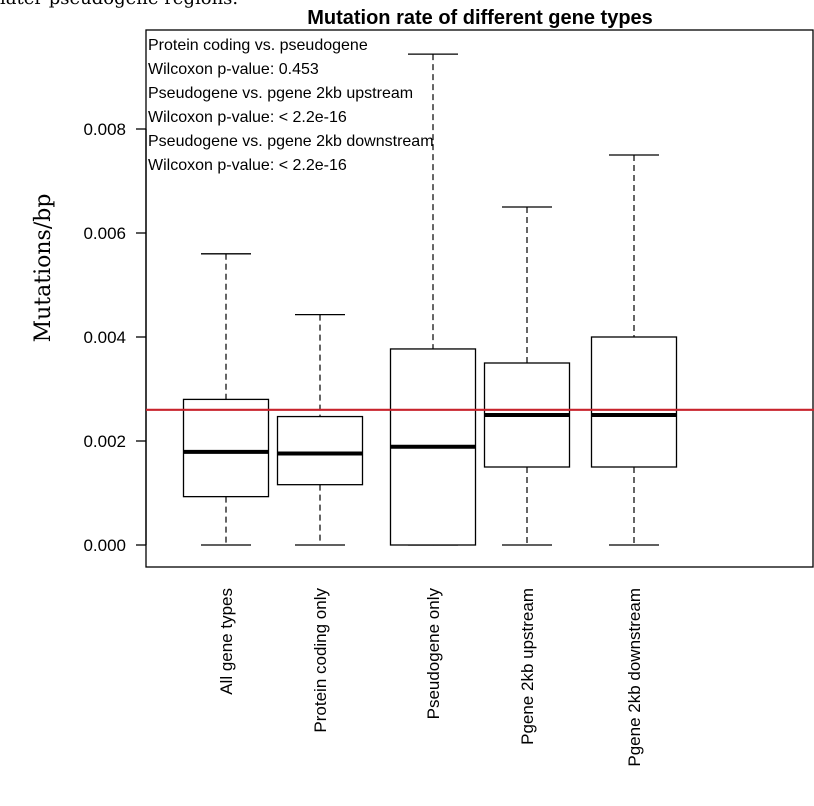  Describe the element at coordinates (233, 69) in the screenshot. I see `annotation-line: Wilcoxon p-value: 0.453` at that location.